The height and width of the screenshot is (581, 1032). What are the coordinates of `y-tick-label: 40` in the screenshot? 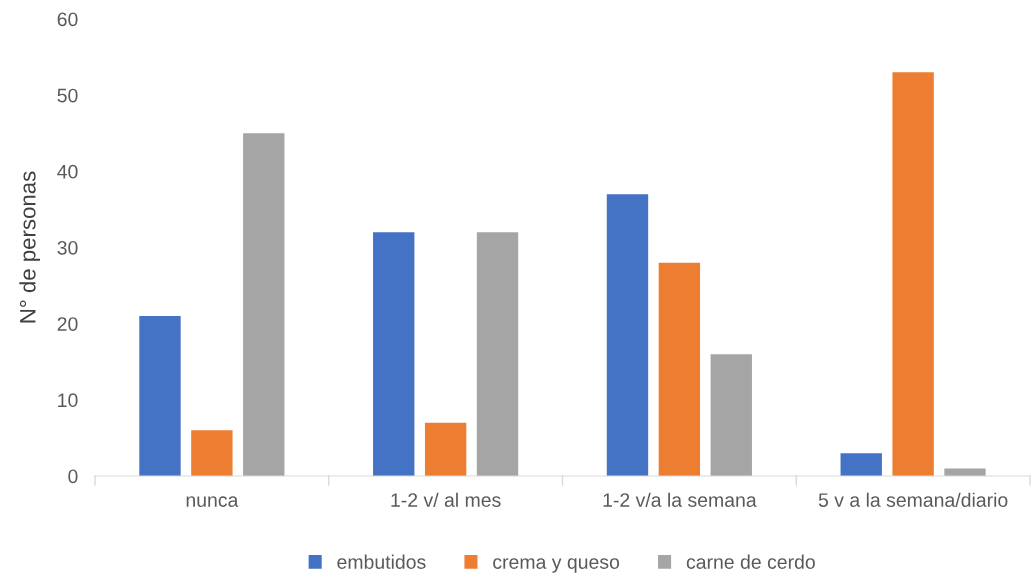 It's located at (67, 171).